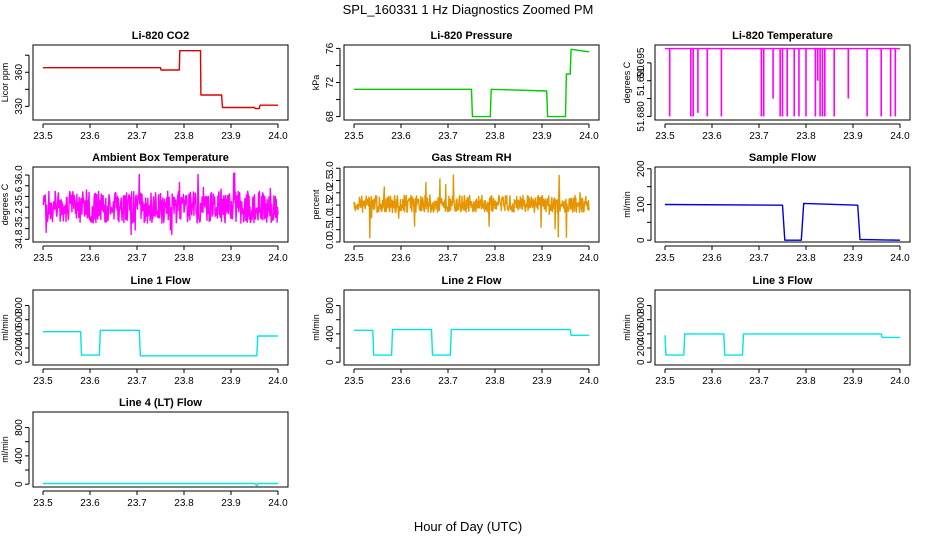 This screenshot has width=936, height=540. What do you see at coordinates (472, 281) in the screenshot?
I see `panel-title: Line 2 Flow` at bounding box center [472, 281].